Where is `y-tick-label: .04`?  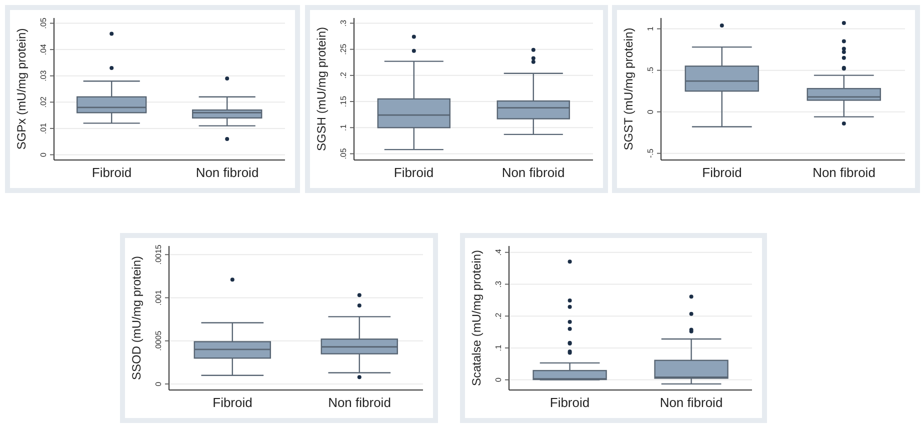 y-tick-label: .04 is located at coordinates (43, 49).